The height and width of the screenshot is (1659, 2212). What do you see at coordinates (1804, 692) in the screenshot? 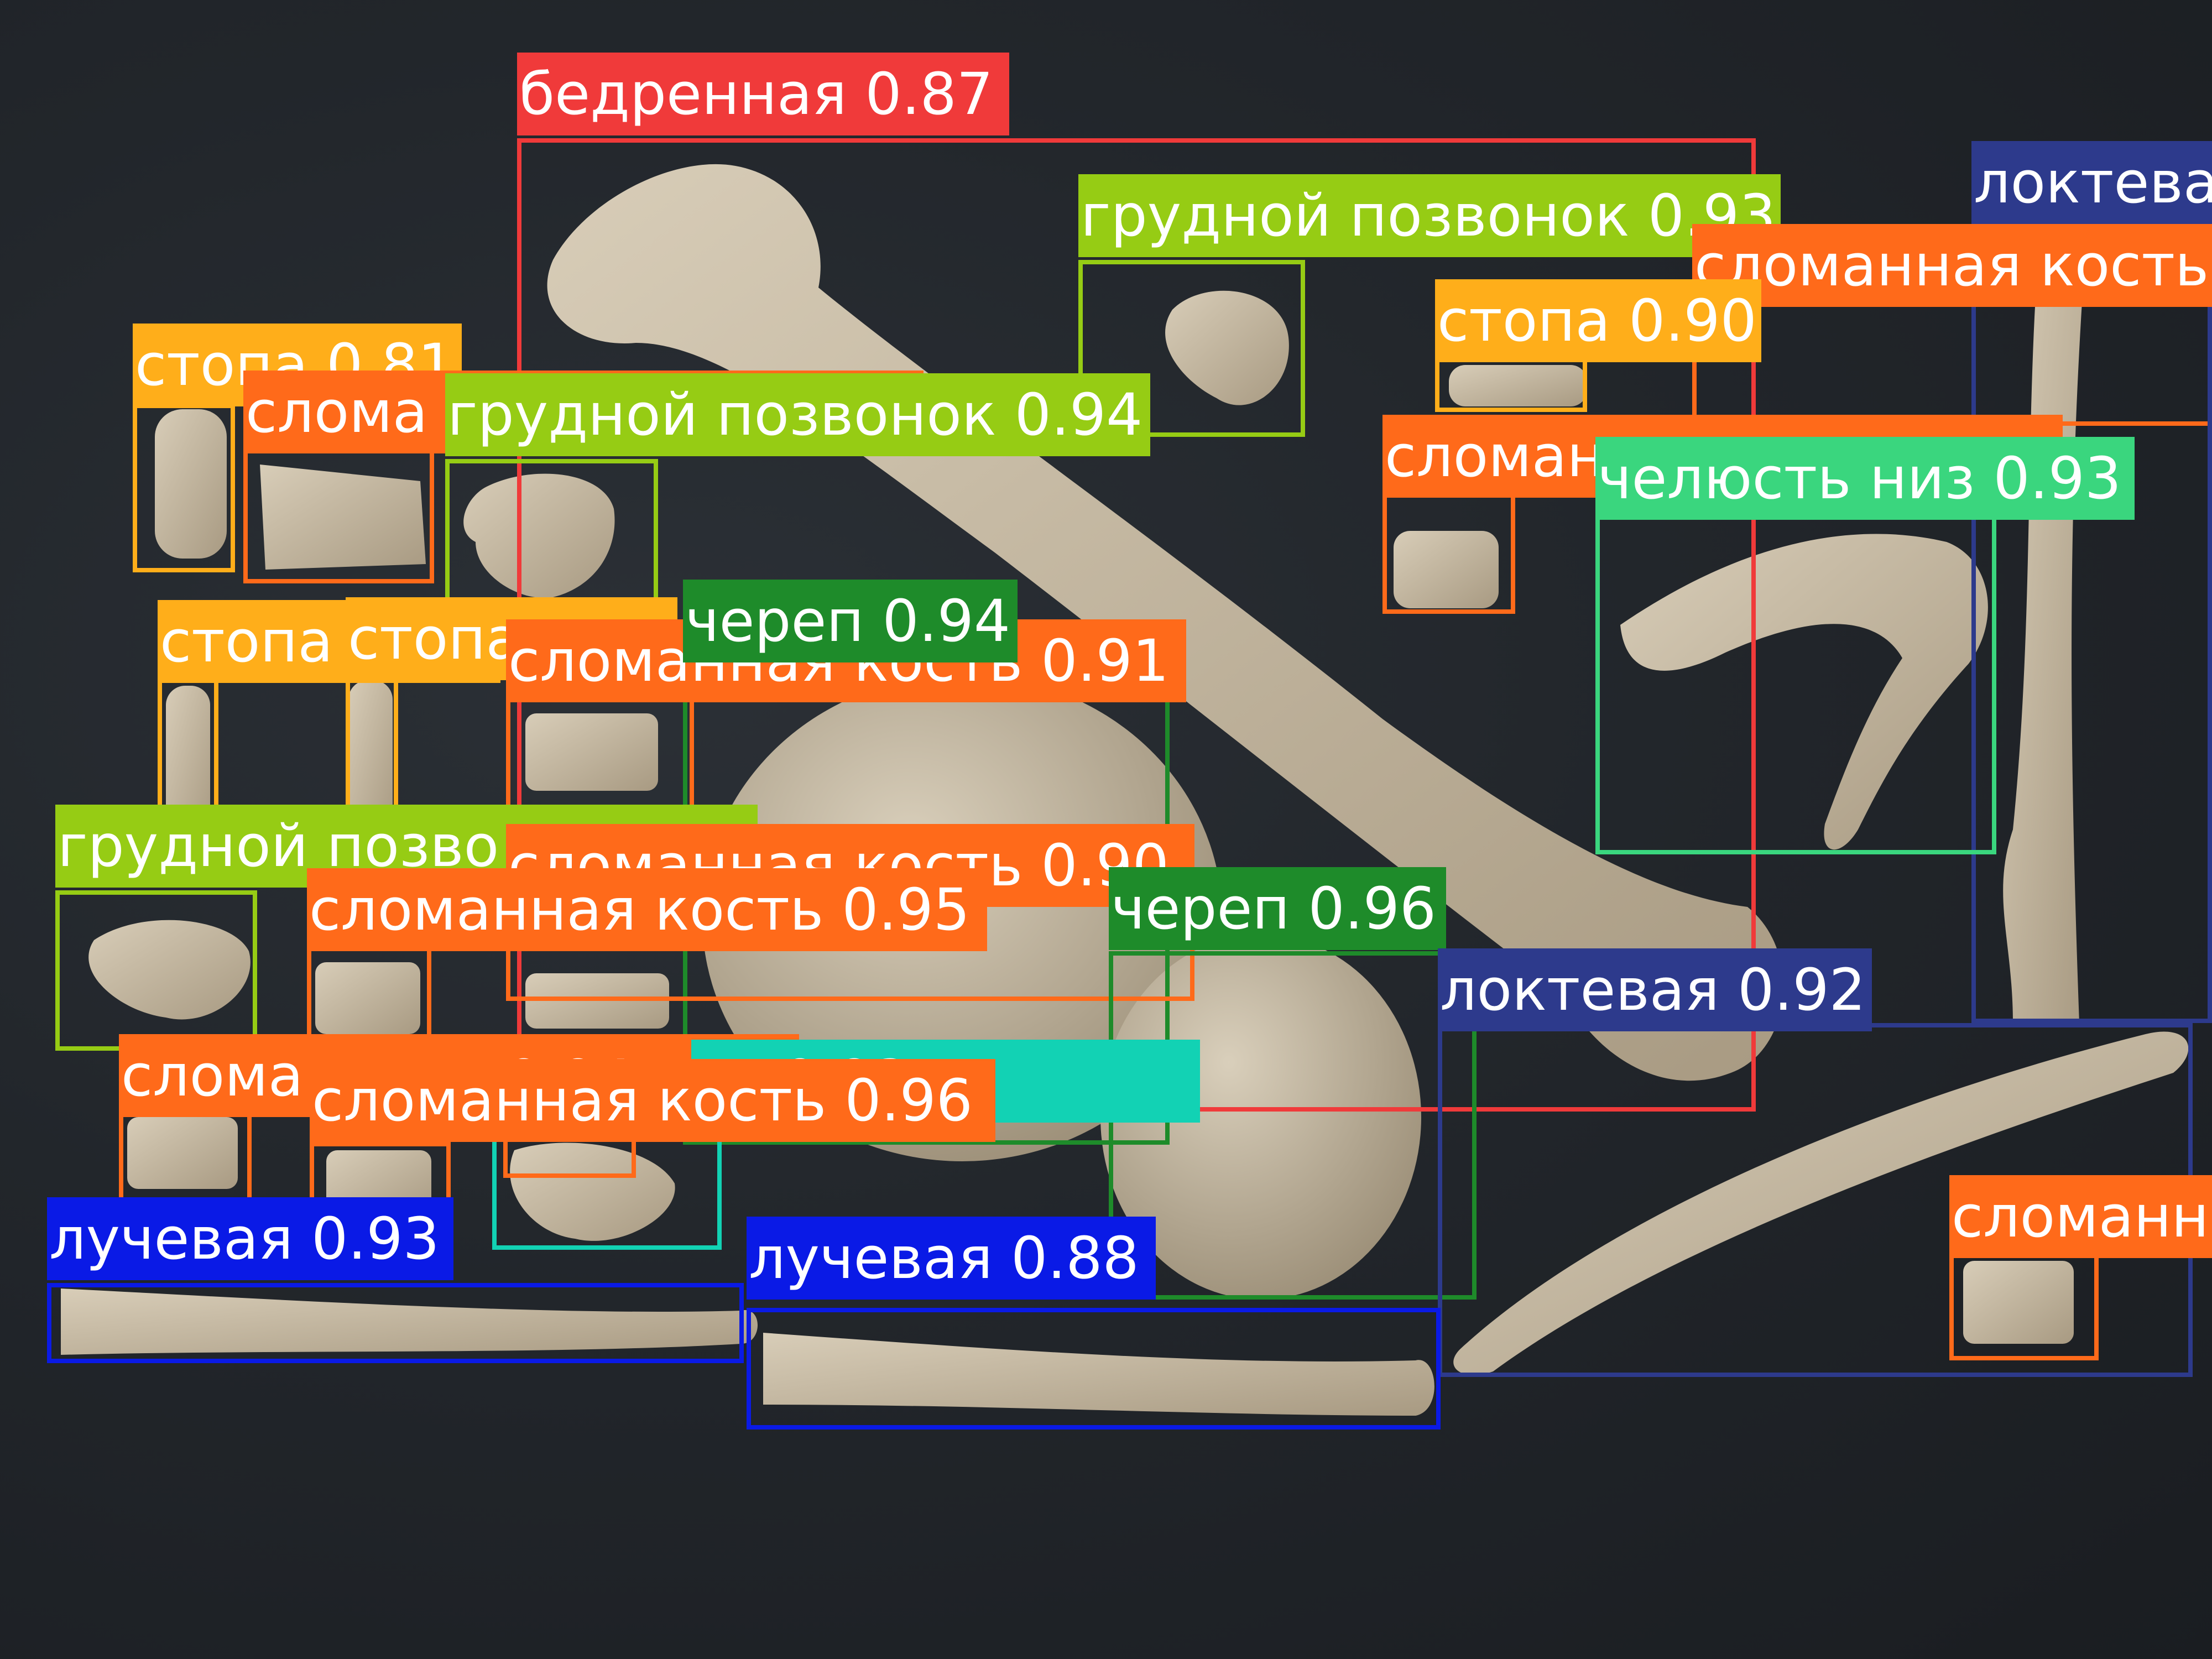
I see `mandible-shape` at bounding box center [1804, 692].